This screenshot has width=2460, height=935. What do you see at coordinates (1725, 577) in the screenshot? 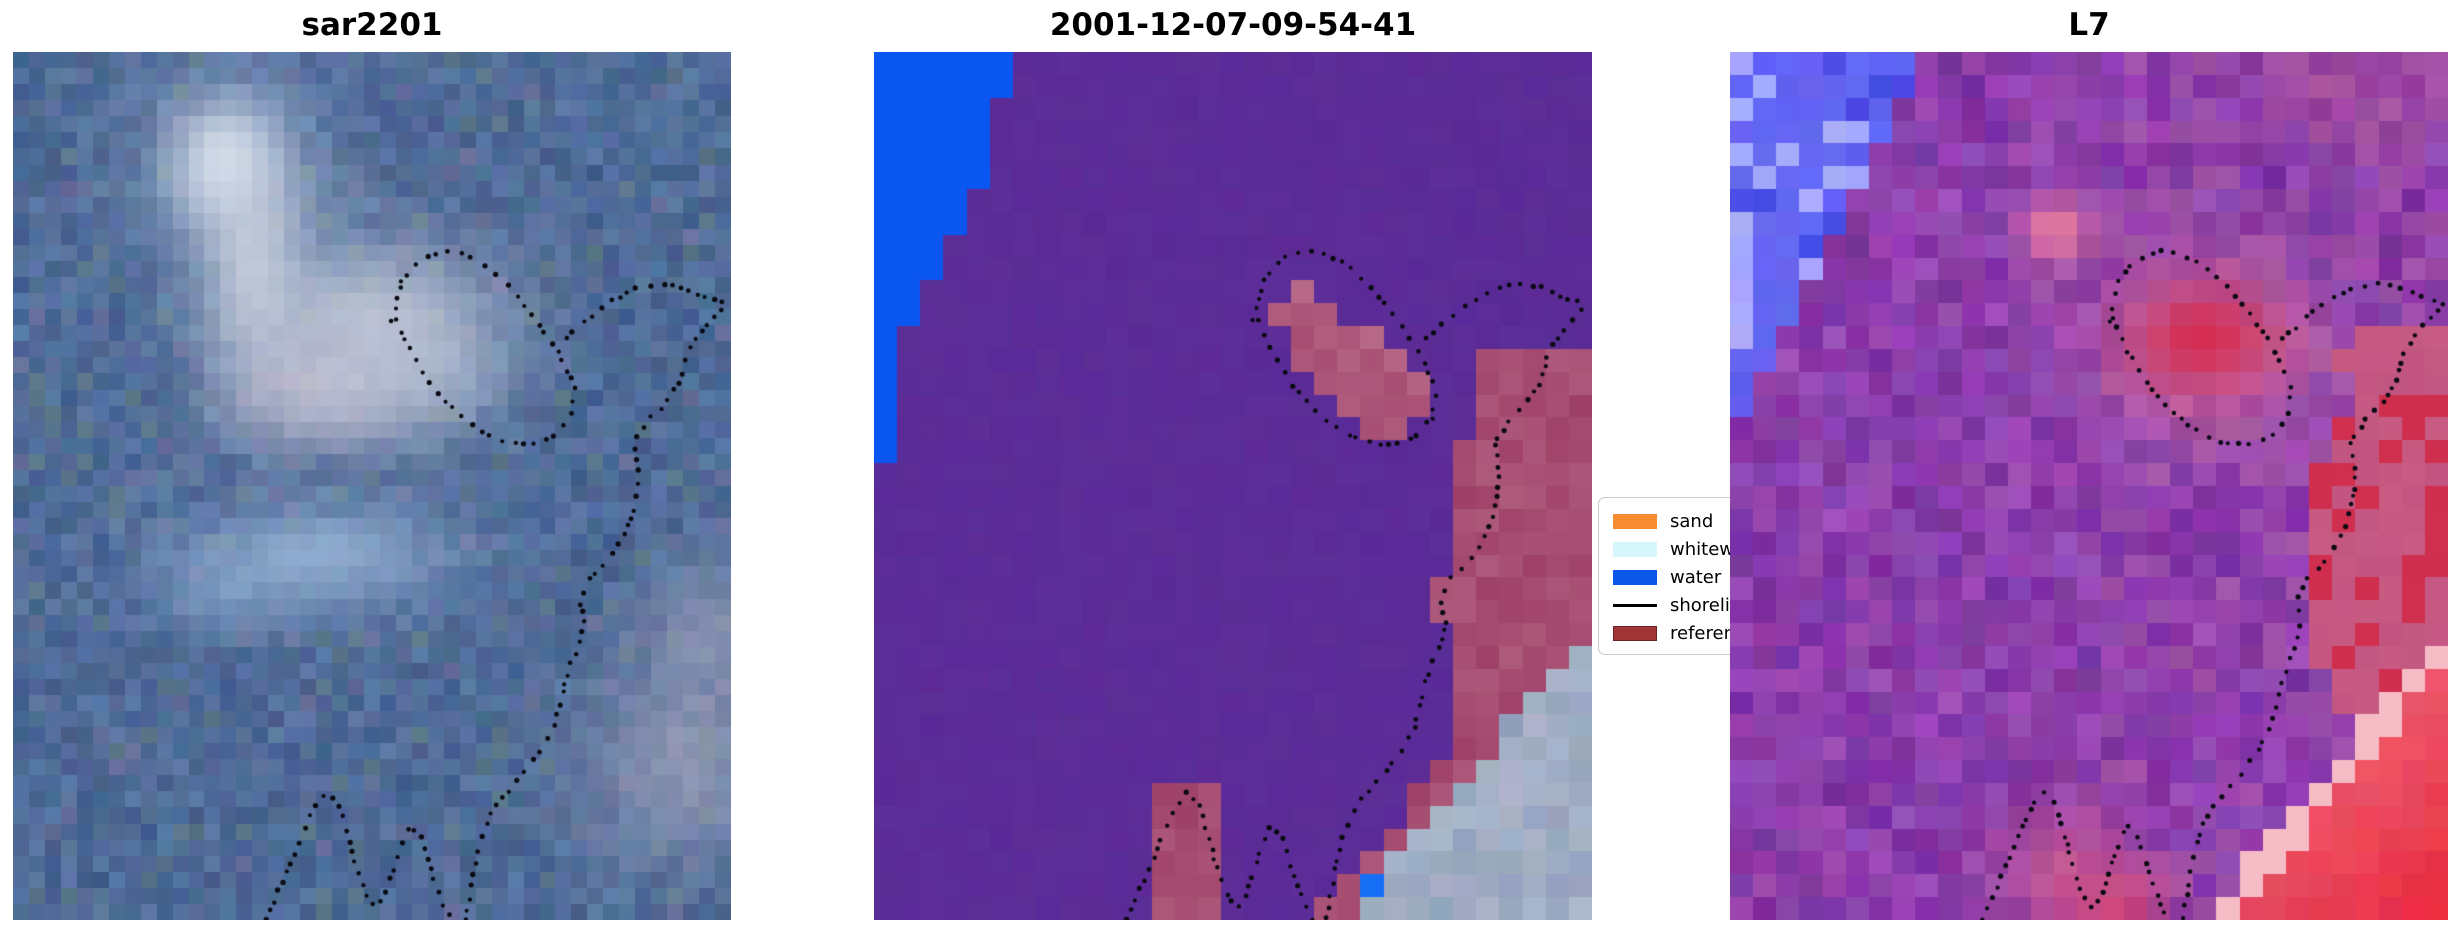
I see `legend-row-water: water` at bounding box center [1725, 577].